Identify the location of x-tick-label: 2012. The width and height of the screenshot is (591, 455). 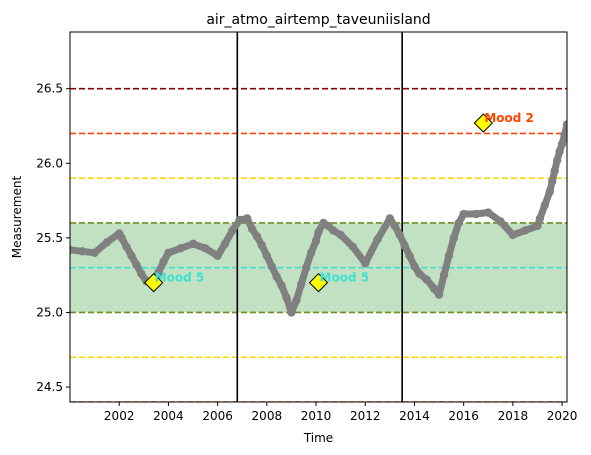
(365, 416).